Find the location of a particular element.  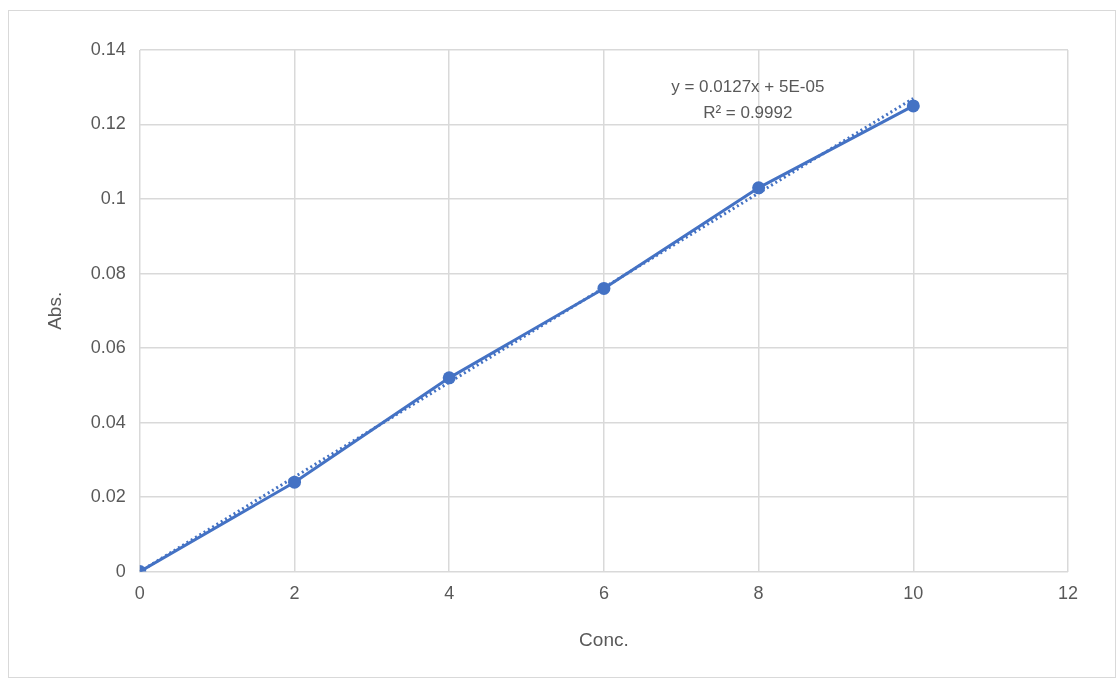

x-tick-label: 2 is located at coordinates (294, 593).